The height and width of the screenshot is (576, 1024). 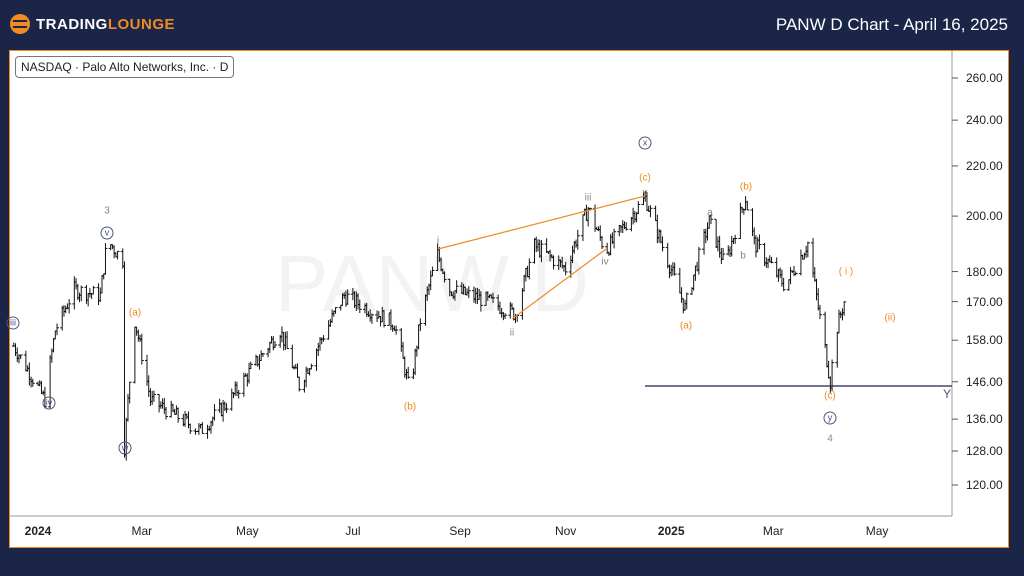 I want to click on y-tick-label: 260.00, so click(x=984, y=77).